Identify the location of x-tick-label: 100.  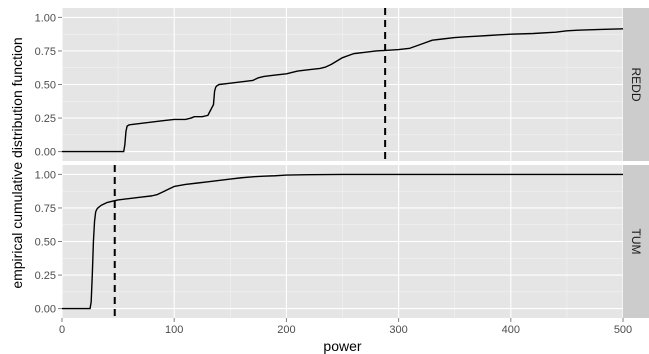
(174, 330).